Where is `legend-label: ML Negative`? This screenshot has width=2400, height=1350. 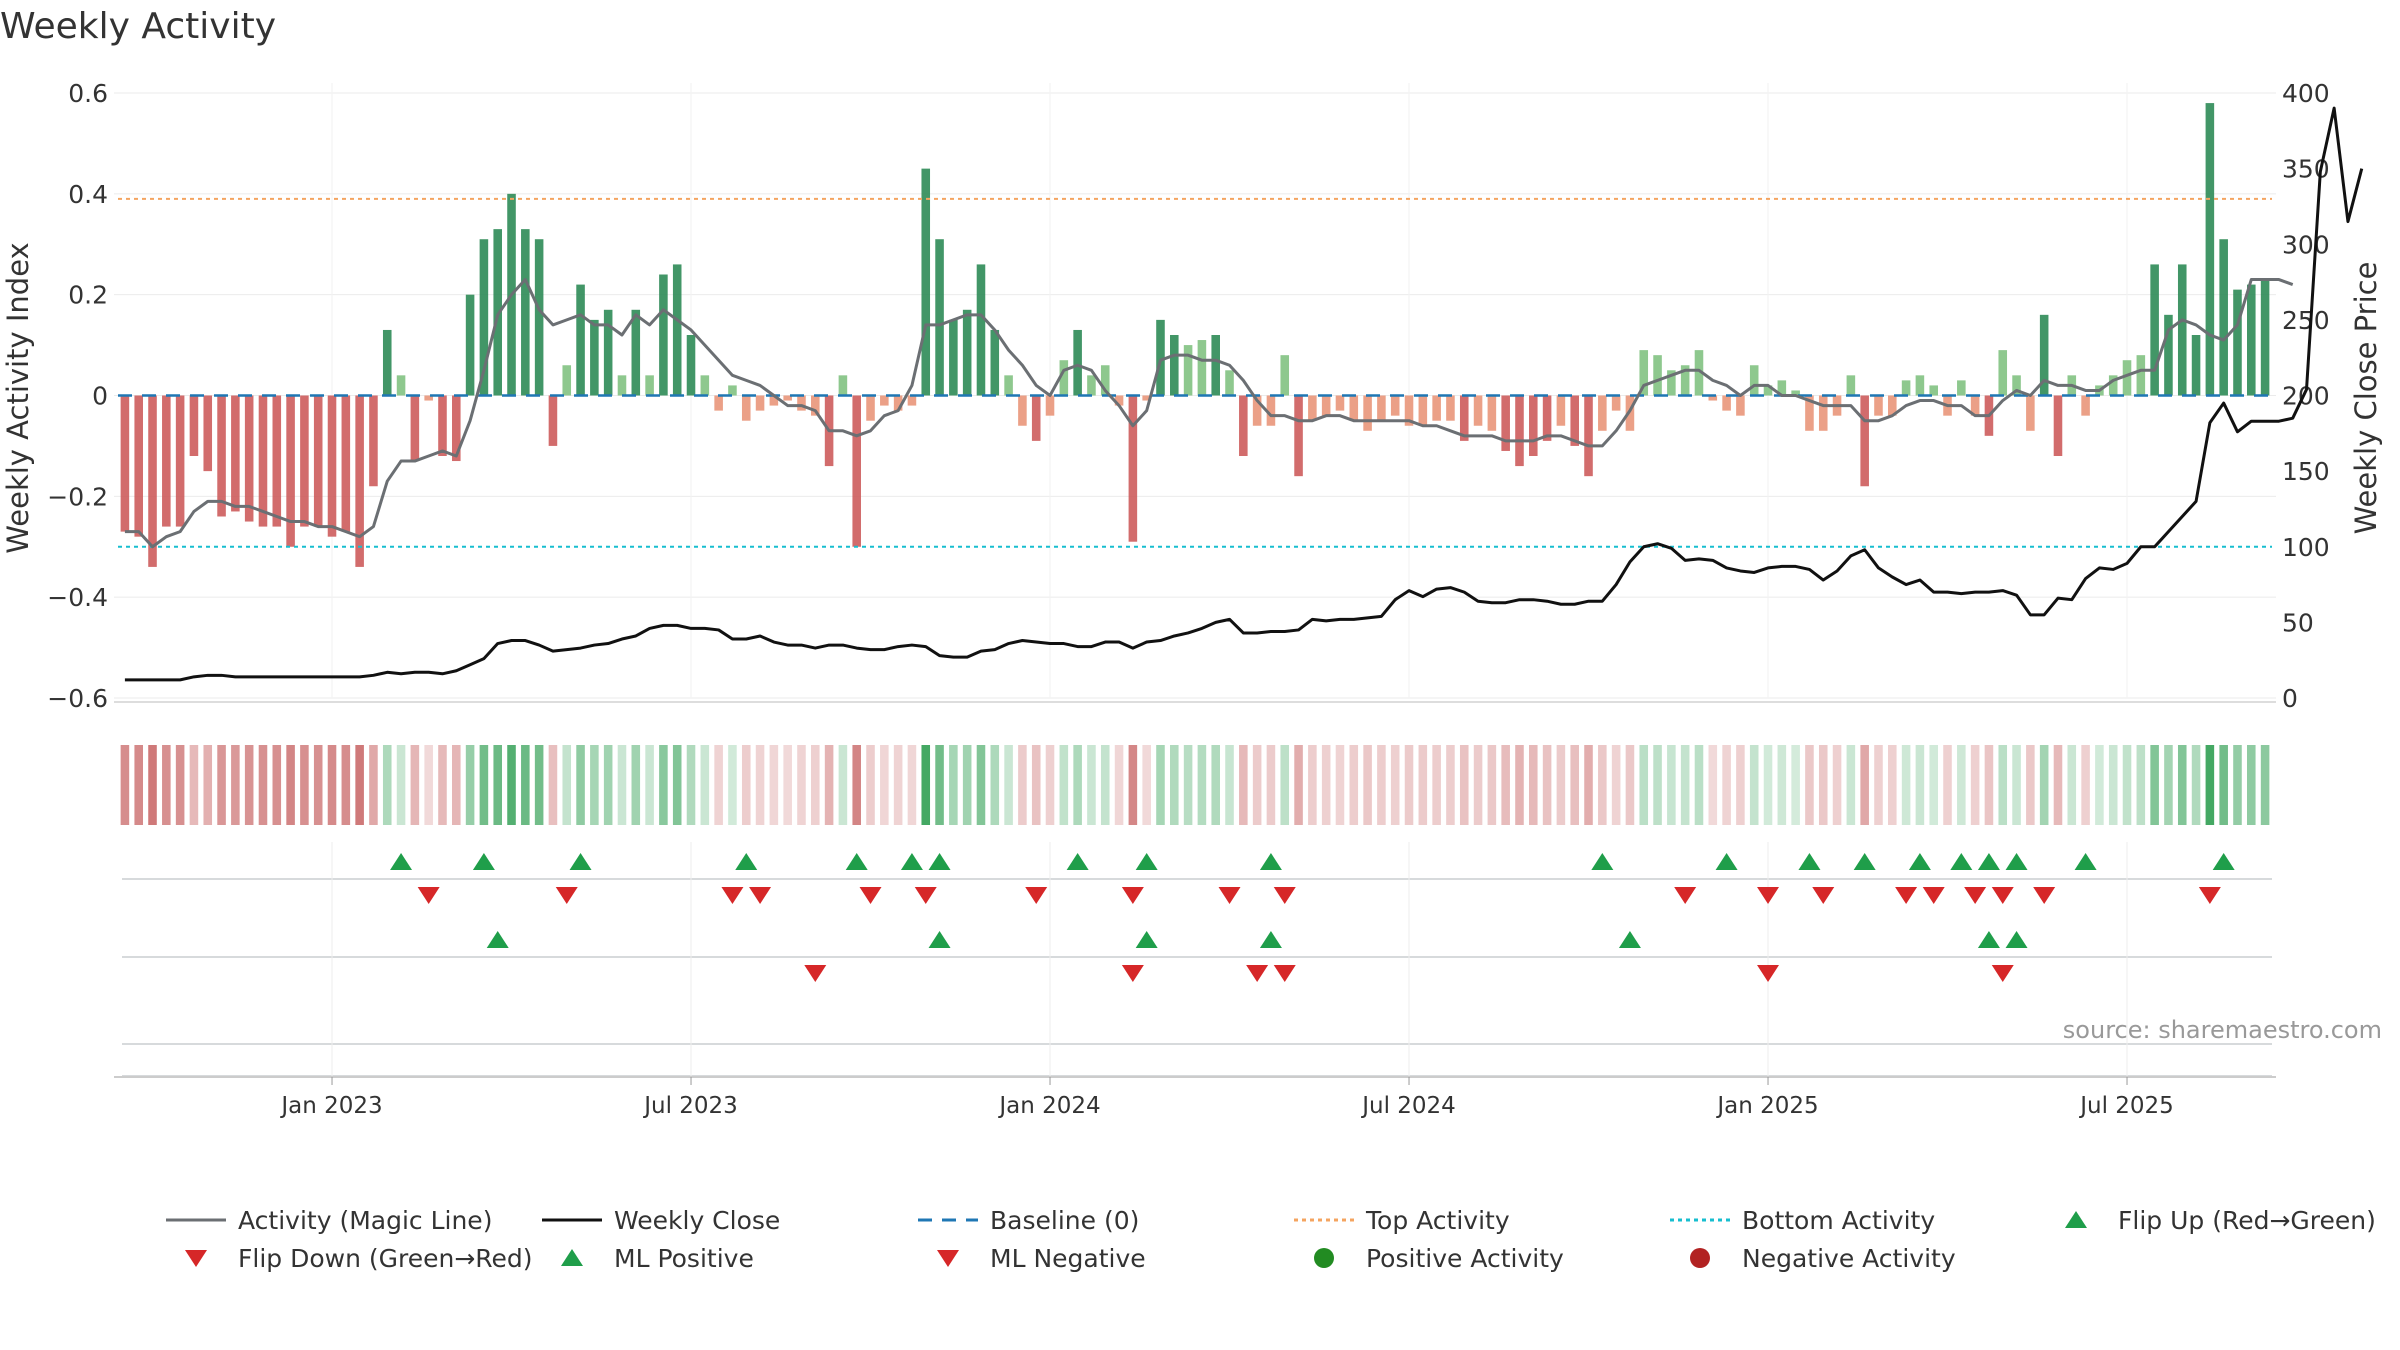
legend-label: ML Negative is located at coordinates (1068, 1258).